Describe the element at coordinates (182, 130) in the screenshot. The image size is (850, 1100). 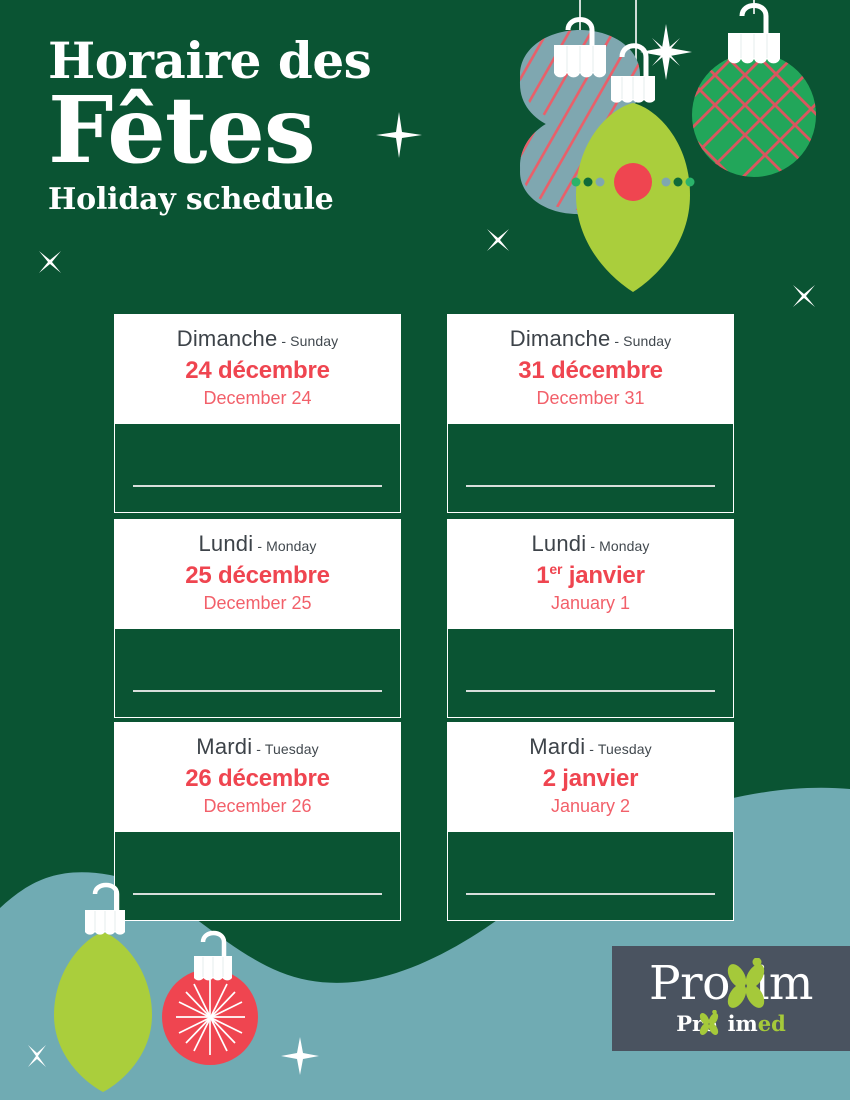
I see `title-line-fetes: Fêtes` at that location.